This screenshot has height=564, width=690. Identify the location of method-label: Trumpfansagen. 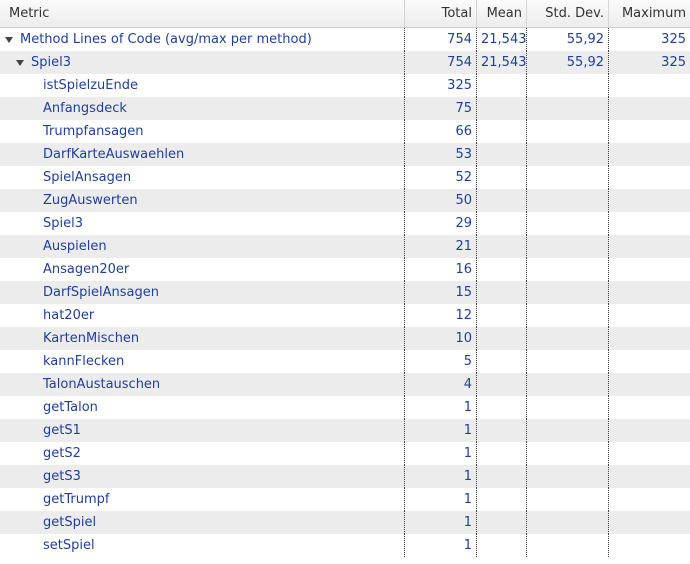
(93, 131).